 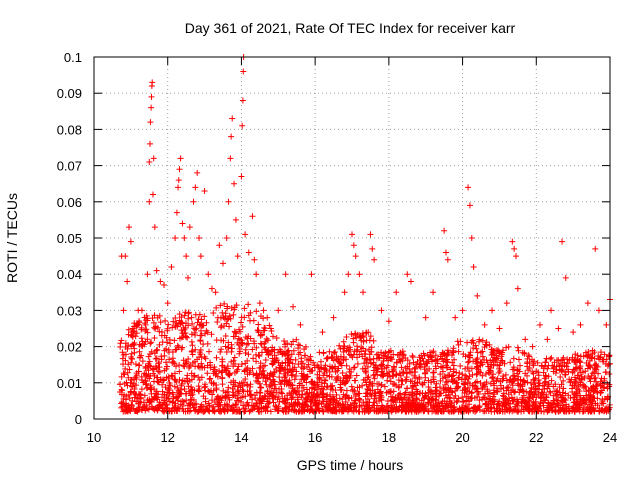 I want to click on x-tick-label: 16, so click(x=315, y=437).